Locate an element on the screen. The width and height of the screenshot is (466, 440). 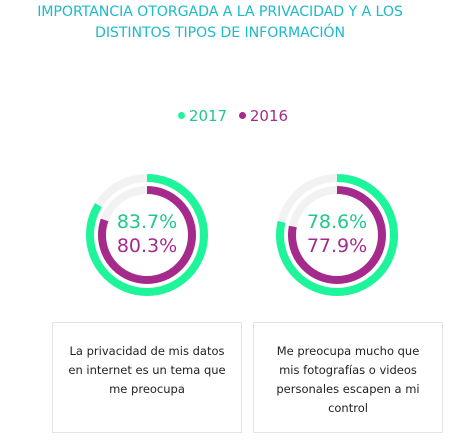
legend-item-2016: 2016 is located at coordinates (263, 116).